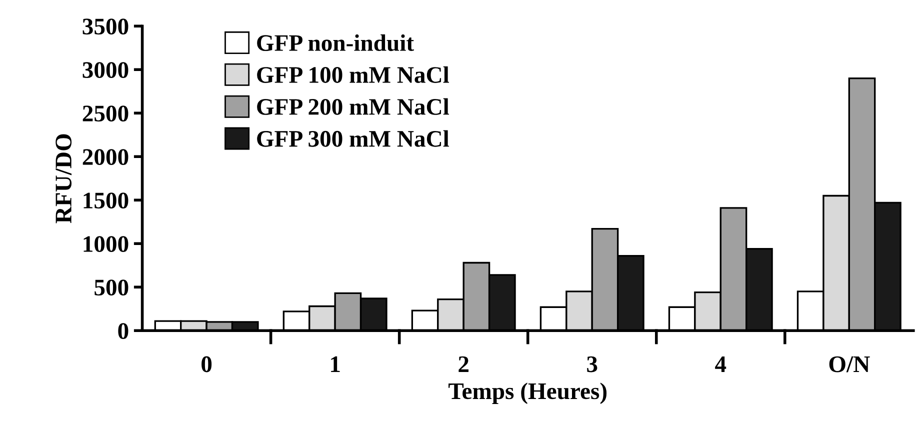 The image size is (918, 435). Describe the element at coordinates (353, 138) in the screenshot. I see `legend-label: GFP 300 mM NaCl` at that location.